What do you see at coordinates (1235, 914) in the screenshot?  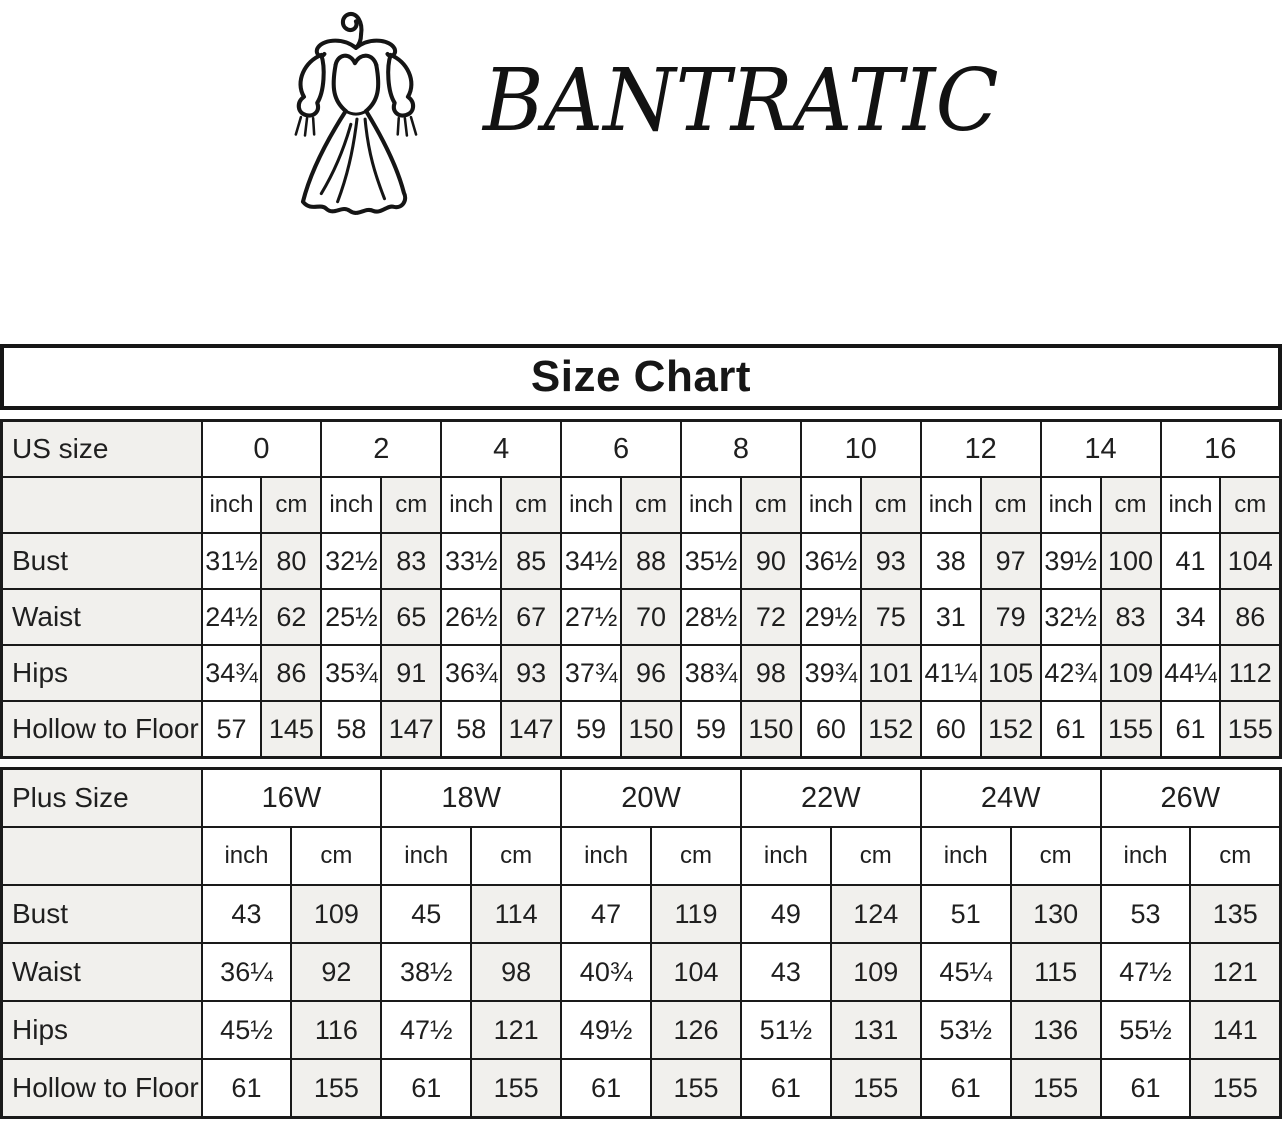 I see `measurement-value-cm: 135` at bounding box center [1235, 914].